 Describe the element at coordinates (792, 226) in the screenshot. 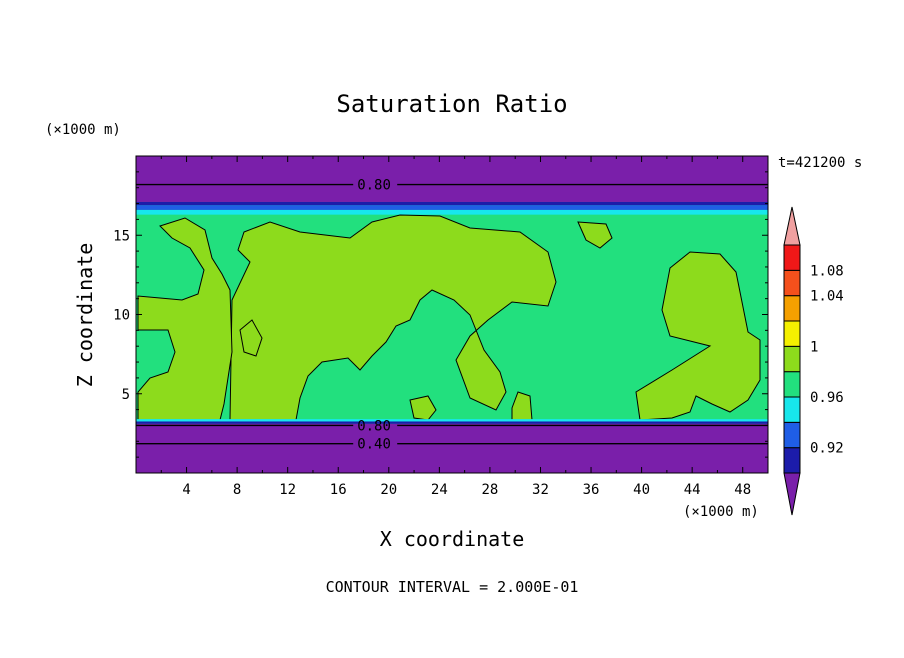

I see `colorbar-max-arrow` at that location.